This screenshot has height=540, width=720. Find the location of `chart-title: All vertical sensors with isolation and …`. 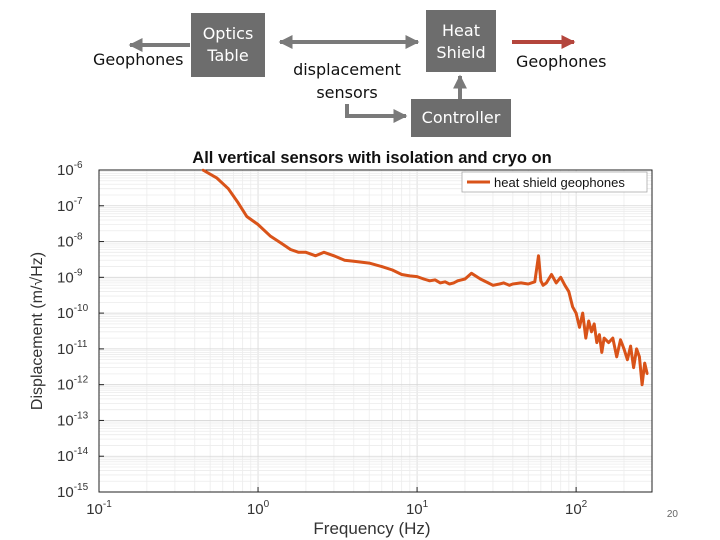

chart-title: All vertical sensors with isolation and … is located at coordinates (371, 158).